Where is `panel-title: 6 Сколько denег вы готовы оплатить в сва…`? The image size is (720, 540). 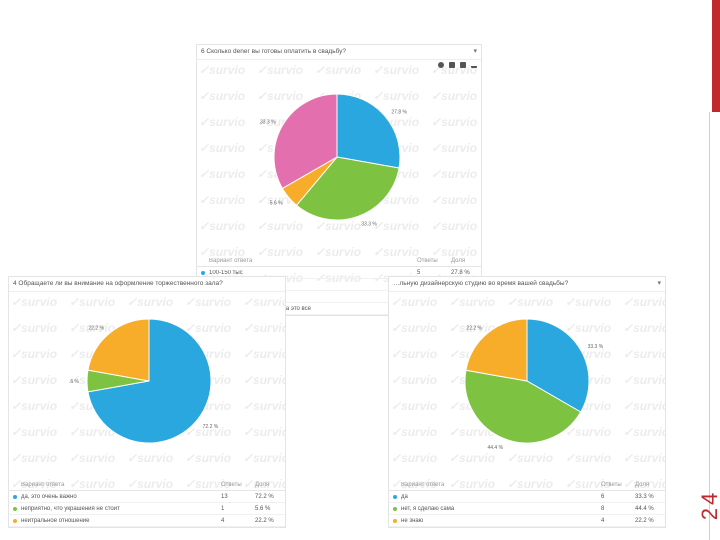 panel-title: 6 Сколько denег вы готовы оплатить в сва… is located at coordinates (339, 52).